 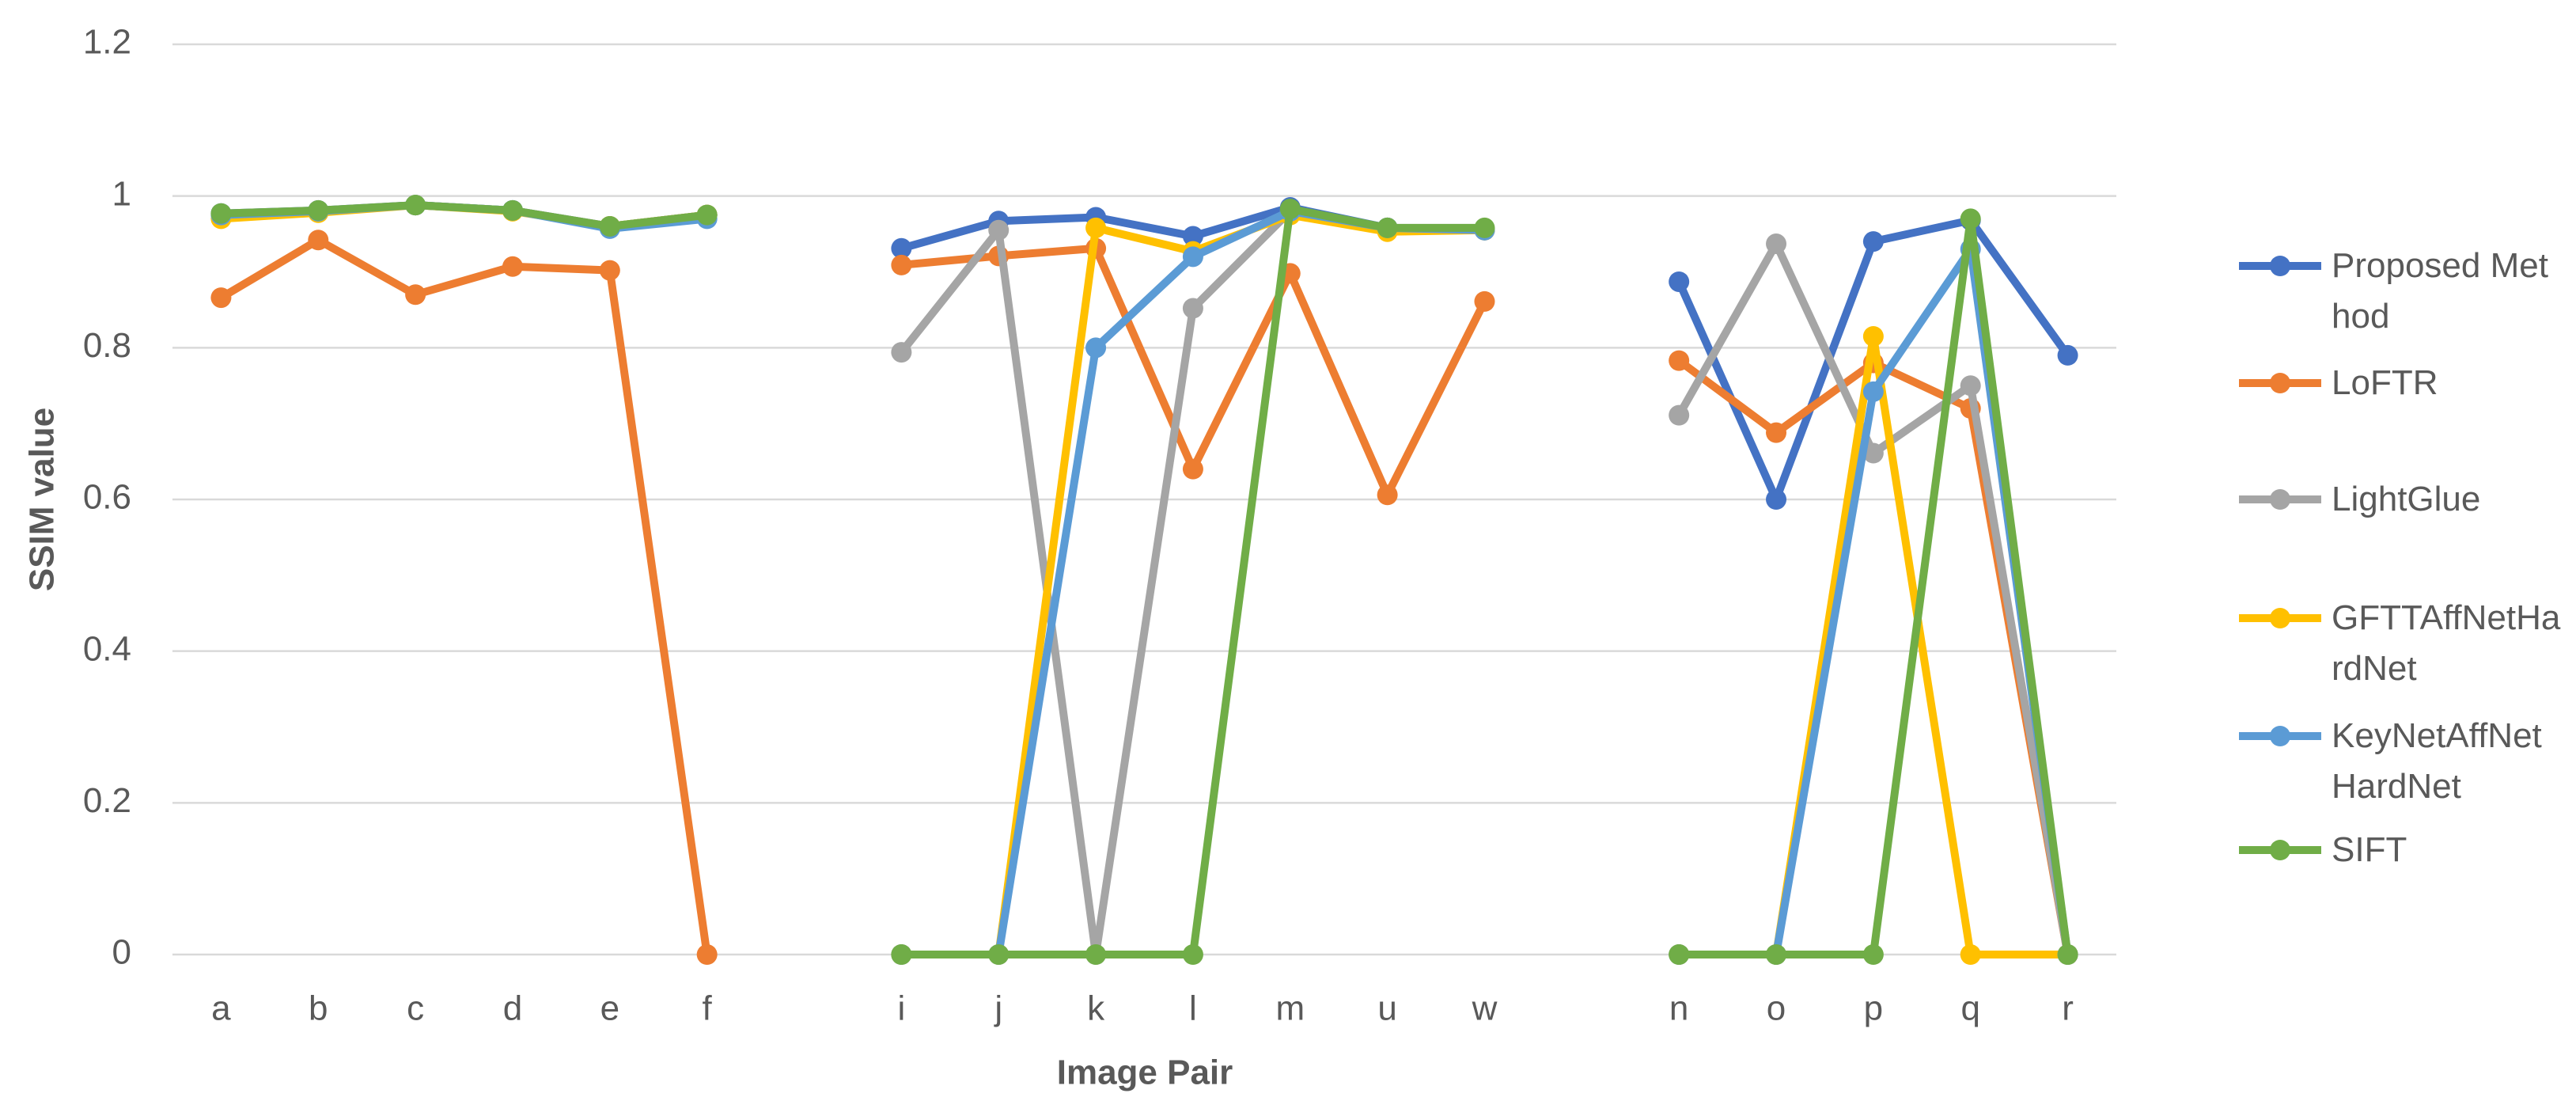 What do you see at coordinates (1873, 1009) in the screenshot?
I see `x-tick-label: p` at bounding box center [1873, 1009].